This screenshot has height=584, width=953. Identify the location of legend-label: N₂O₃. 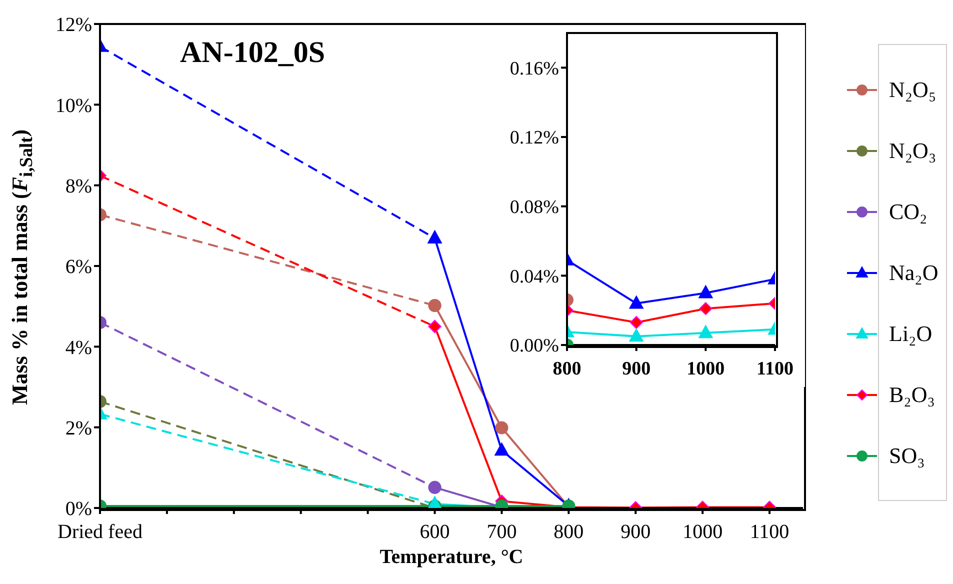
(912, 151).